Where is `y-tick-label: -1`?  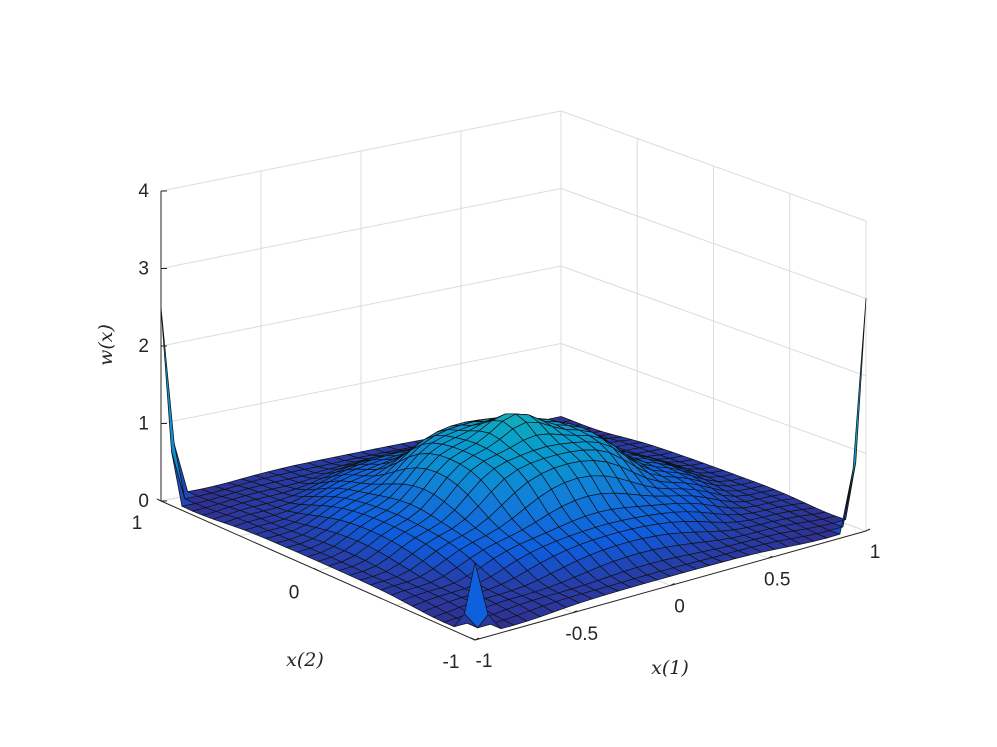 y-tick-label: -1 is located at coordinates (451, 662).